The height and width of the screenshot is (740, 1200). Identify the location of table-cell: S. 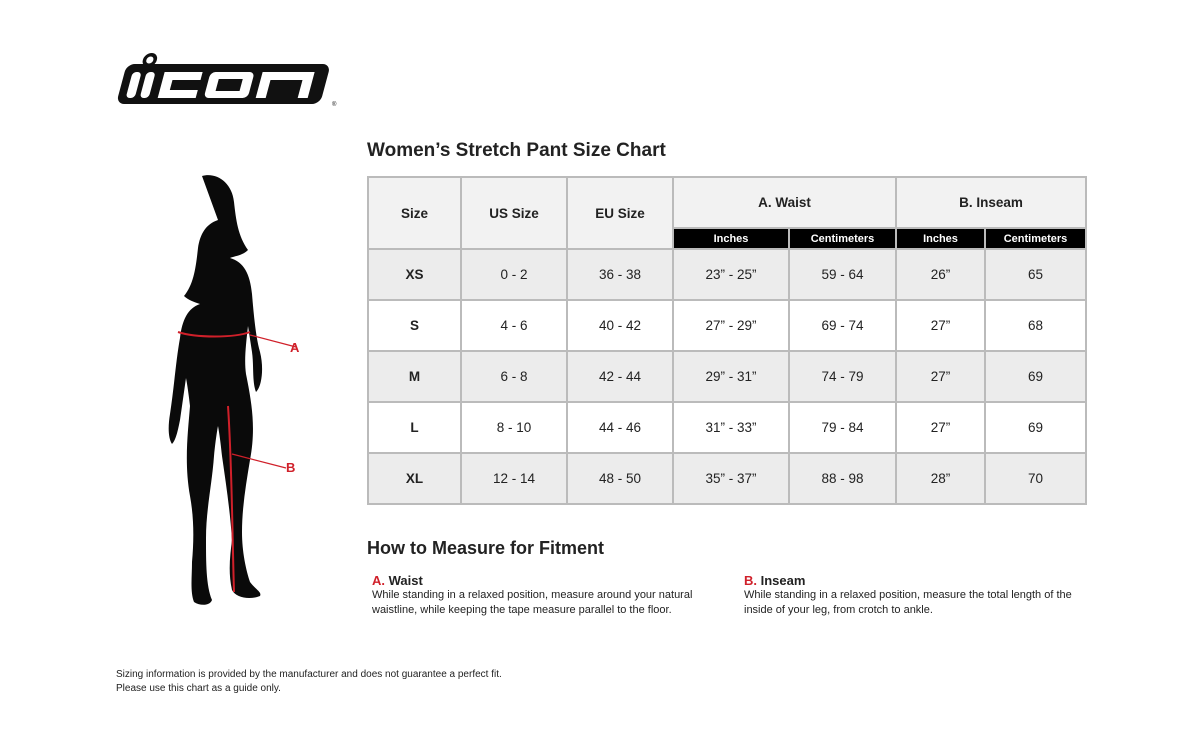
(414, 325).